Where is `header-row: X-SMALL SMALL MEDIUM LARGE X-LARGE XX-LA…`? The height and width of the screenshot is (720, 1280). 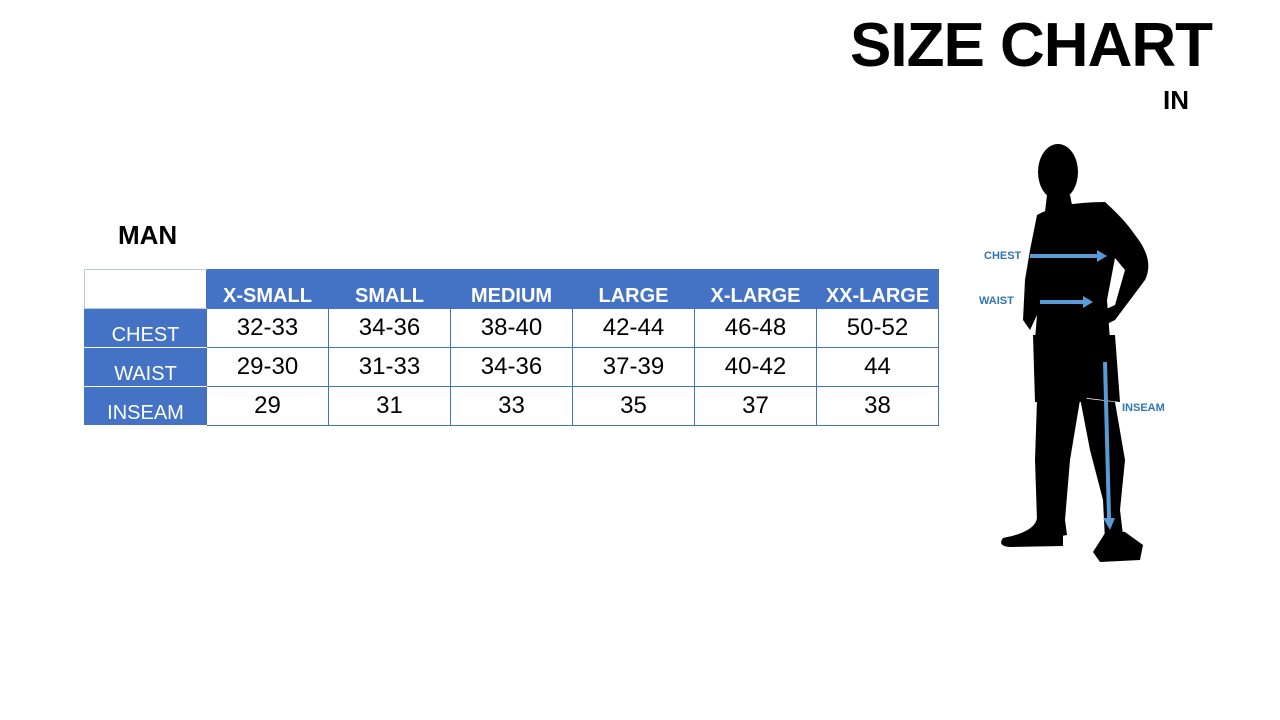
header-row: X-SMALL SMALL MEDIUM LARGE X-LARGE XX-LA… is located at coordinates (511, 289).